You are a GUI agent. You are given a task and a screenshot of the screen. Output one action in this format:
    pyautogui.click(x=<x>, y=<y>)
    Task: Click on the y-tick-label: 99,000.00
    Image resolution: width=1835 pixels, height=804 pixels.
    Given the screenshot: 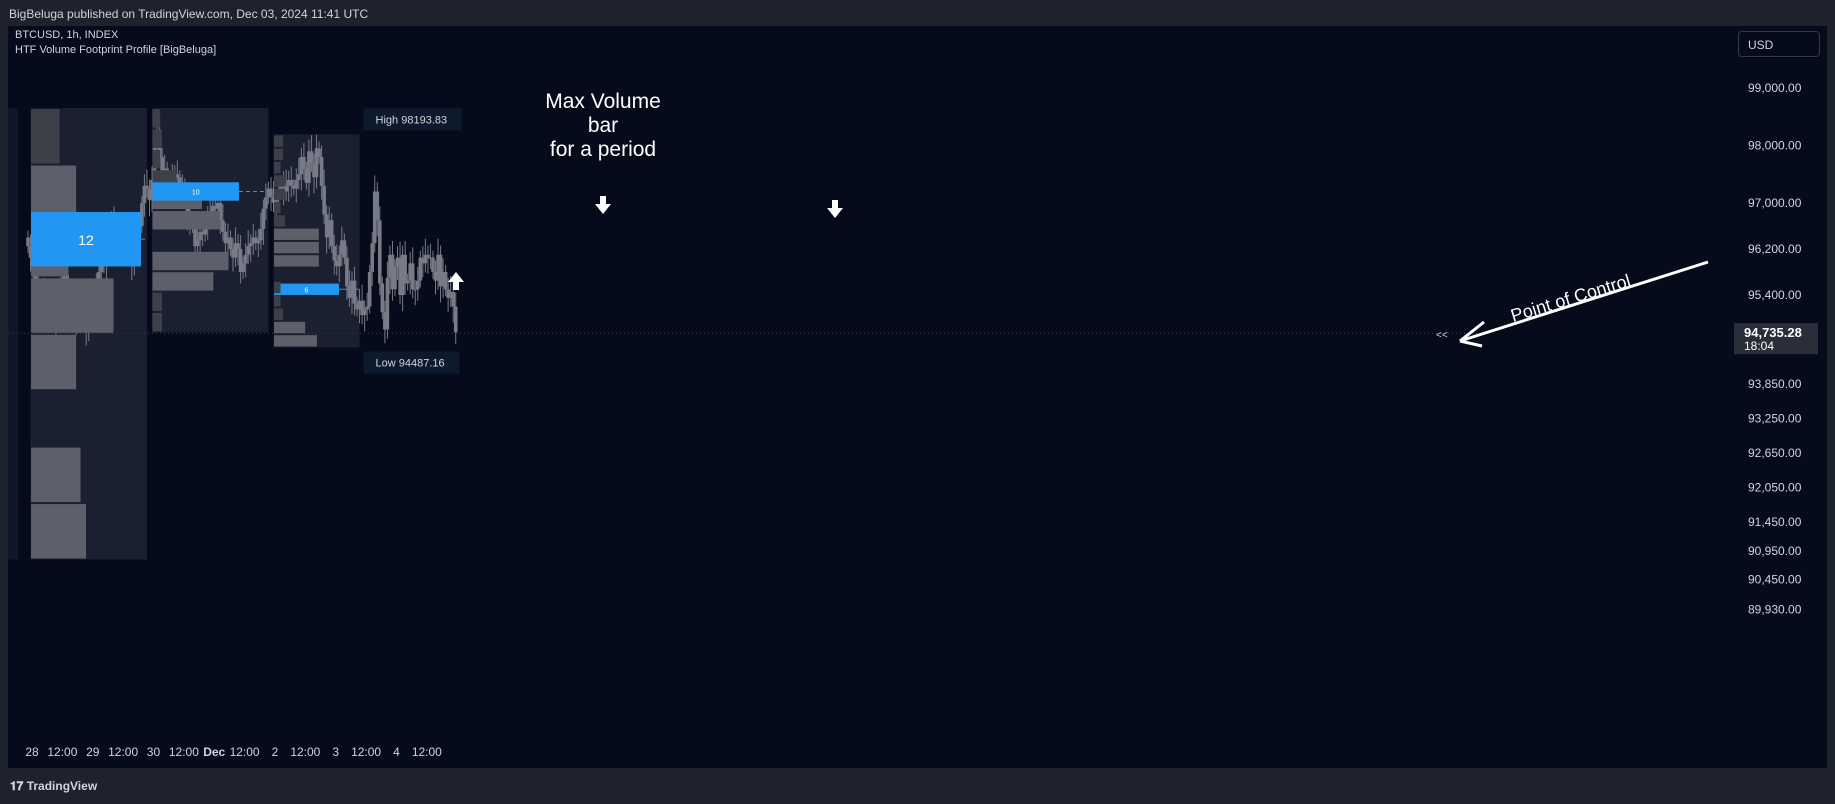 What is the action you would take?
    pyautogui.click(x=1775, y=88)
    